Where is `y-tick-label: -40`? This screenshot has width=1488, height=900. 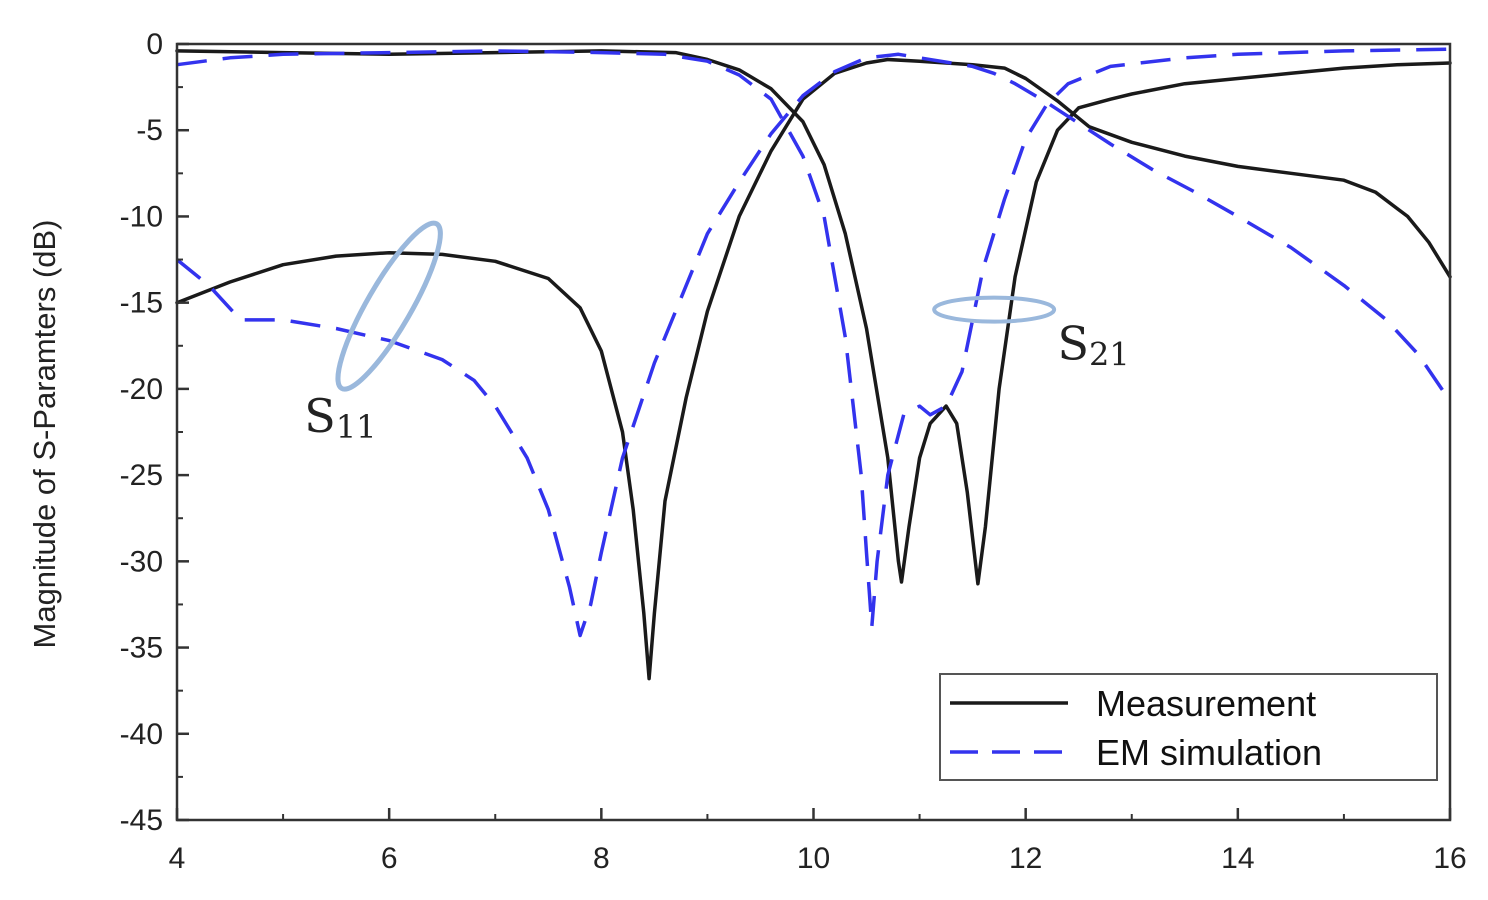 y-tick-label: -40 is located at coordinates (141, 734).